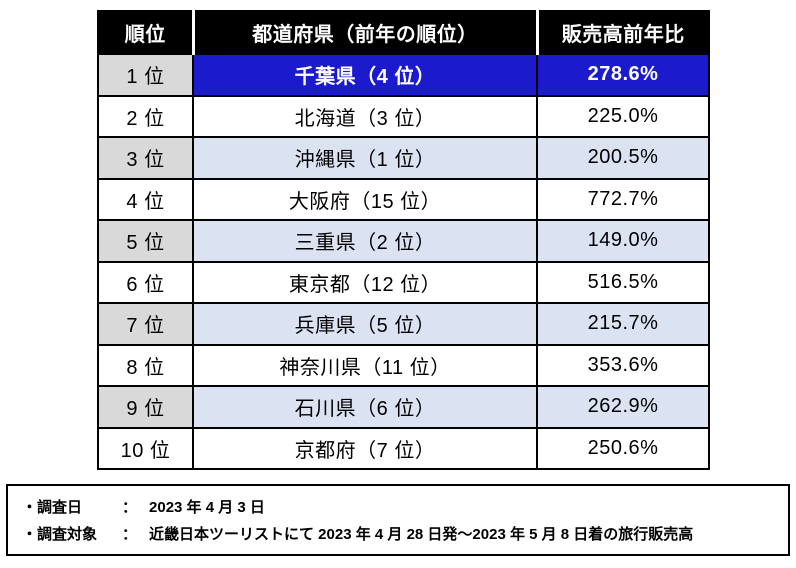  I want to click on yoy-cell: 772.7%, so click(623, 199).